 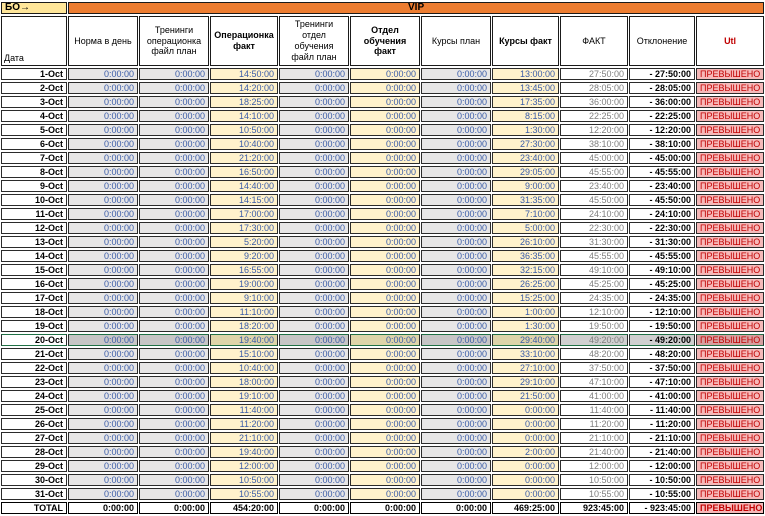 What do you see at coordinates (34, 298) in the screenshot?
I see `date-cell: 17-Oct` at bounding box center [34, 298].